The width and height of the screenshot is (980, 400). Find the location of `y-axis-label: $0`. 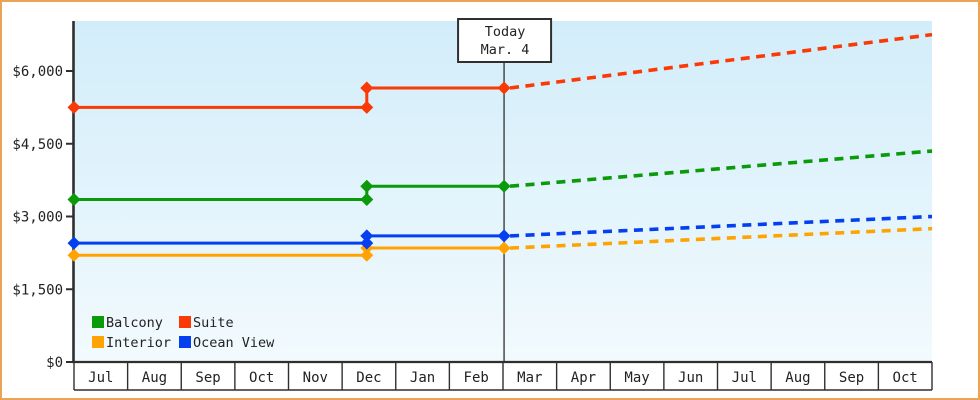

y-axis-label: $0 is located at coordinates (54, 363).